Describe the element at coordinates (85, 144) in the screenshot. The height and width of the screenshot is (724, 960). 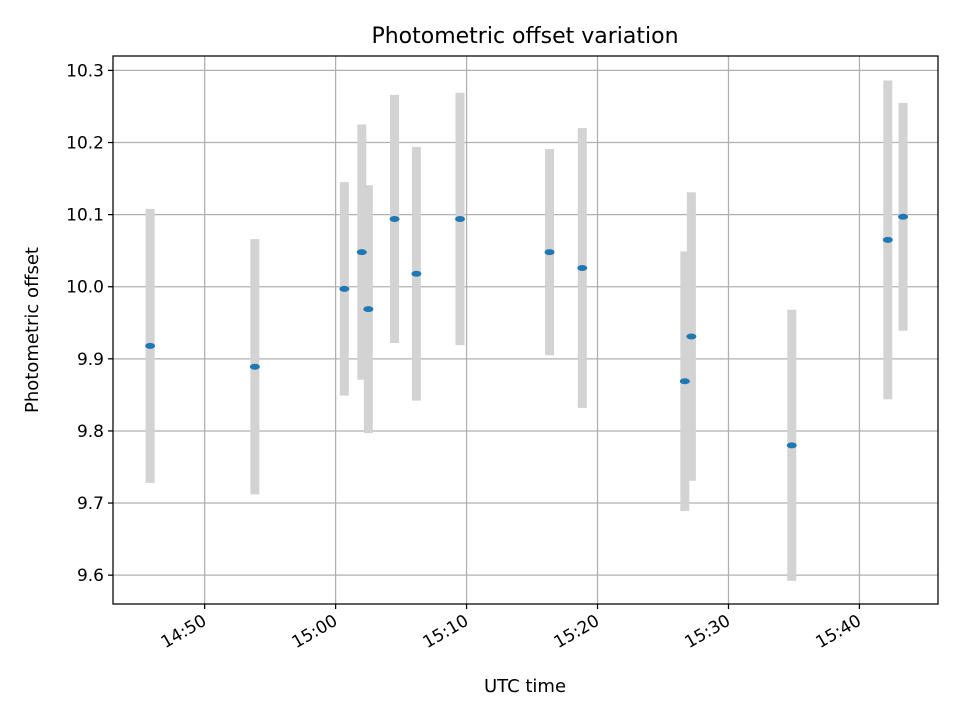
I see `y-tick-label: 10.2` at that location.